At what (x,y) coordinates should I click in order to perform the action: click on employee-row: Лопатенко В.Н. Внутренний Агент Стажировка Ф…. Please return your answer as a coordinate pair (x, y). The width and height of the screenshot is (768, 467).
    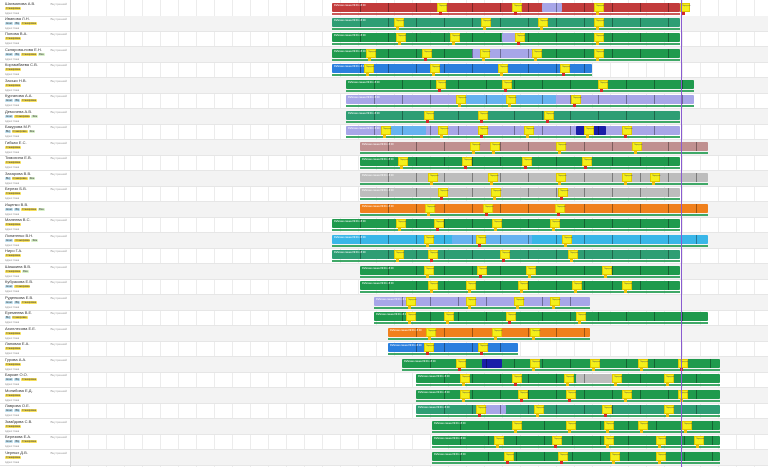
    Looking at the image, I should click on (35, 241).